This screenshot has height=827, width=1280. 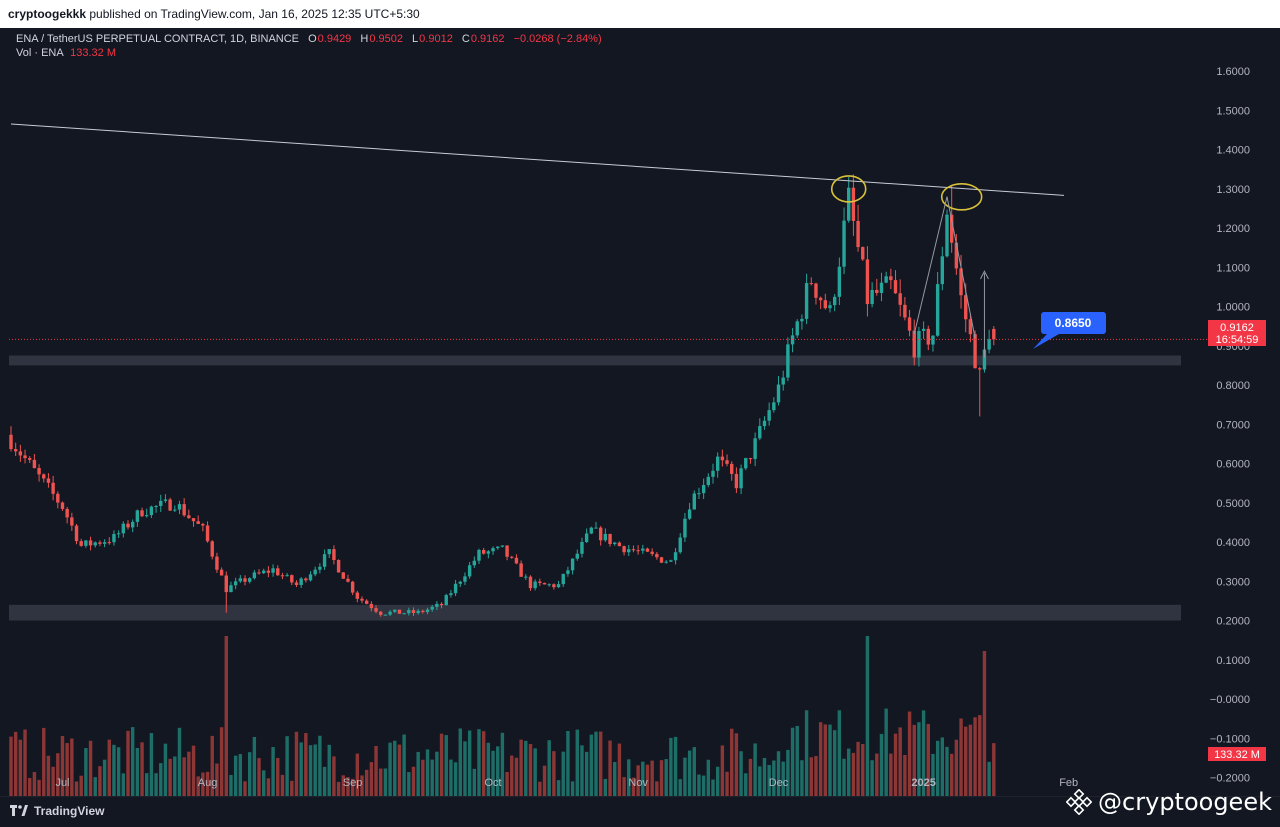 I want to click on author-name: cryptoogekkk, so click(x=47, y=14).